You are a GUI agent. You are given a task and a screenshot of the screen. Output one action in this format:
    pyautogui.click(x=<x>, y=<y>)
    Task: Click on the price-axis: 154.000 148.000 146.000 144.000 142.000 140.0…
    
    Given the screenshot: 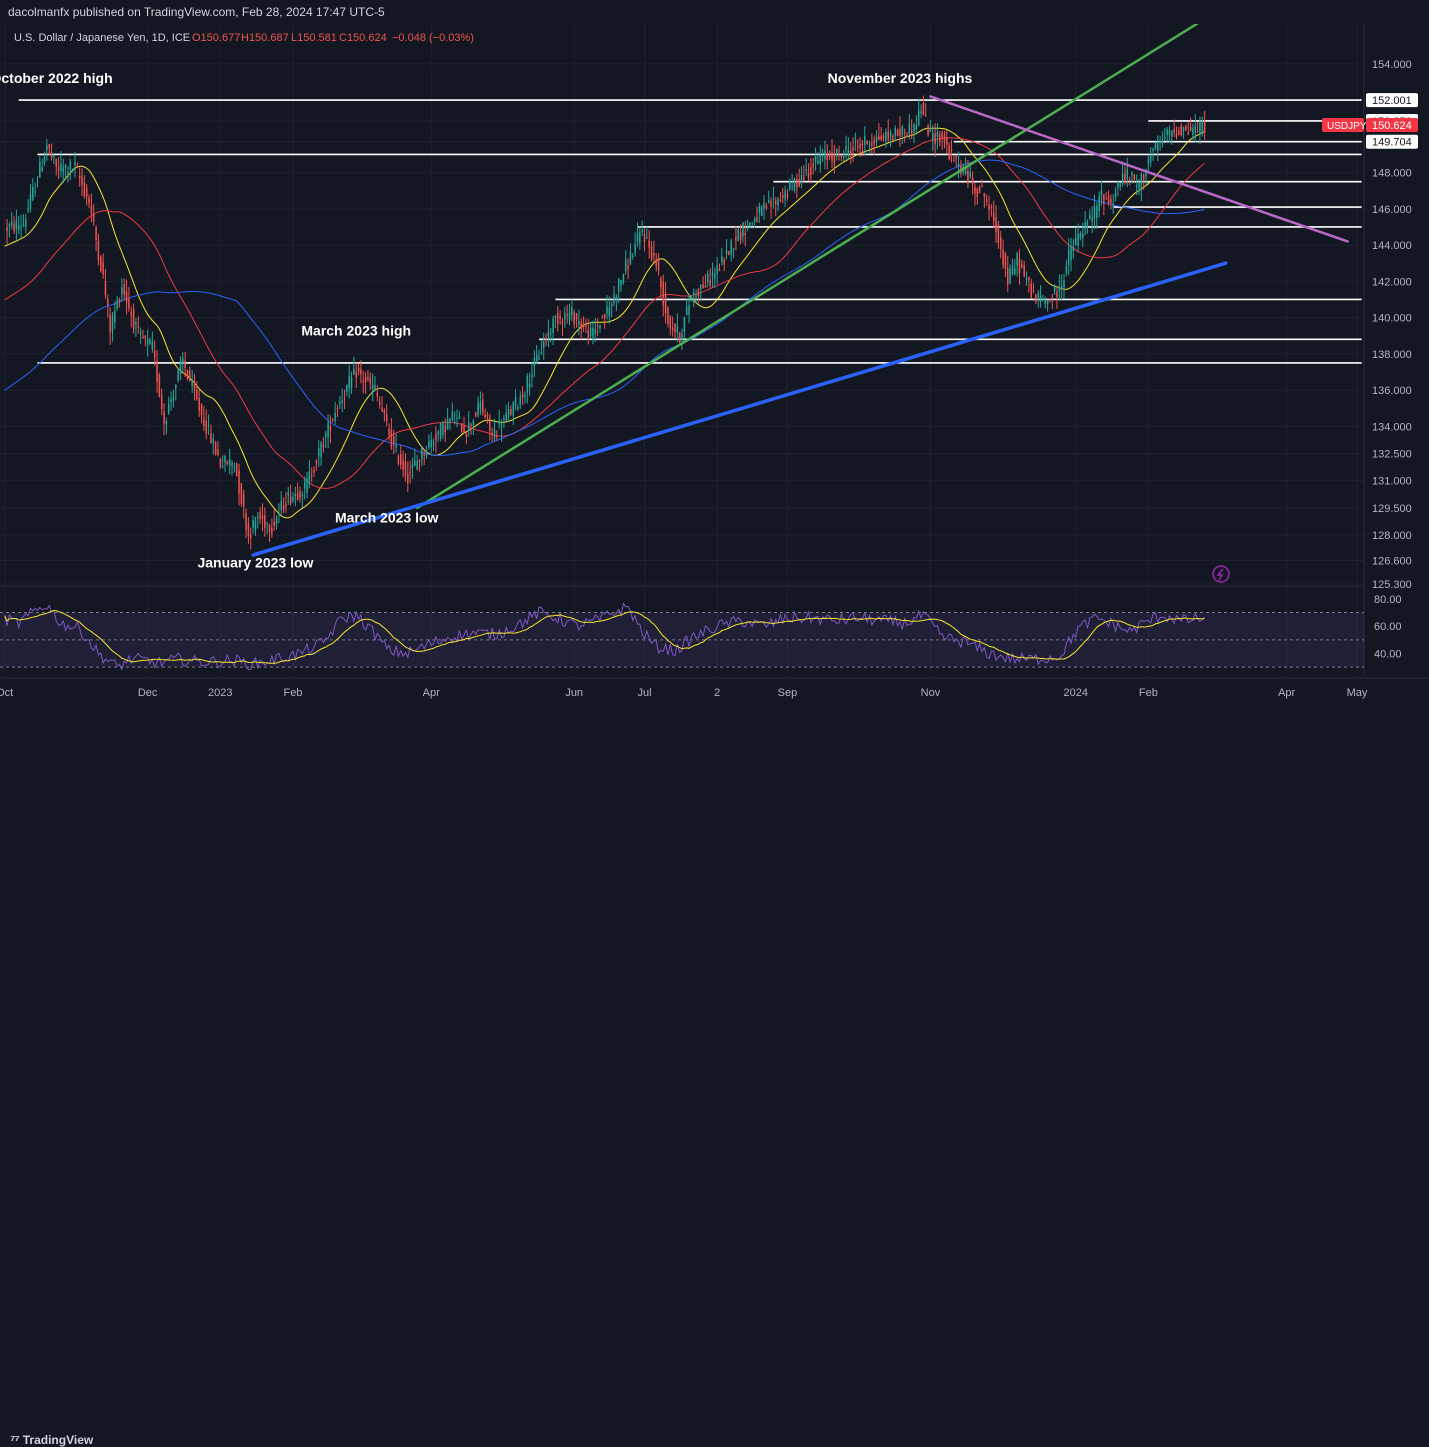 What is the action you would take?
    pyautogui.click(x=1370, y=325)
    